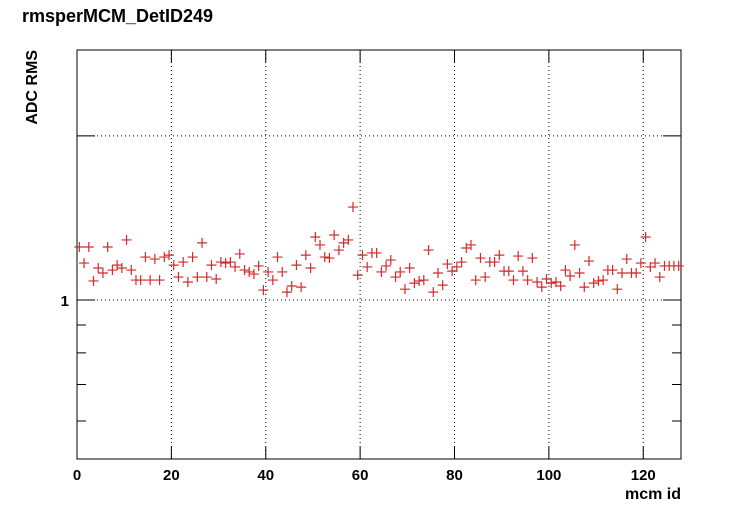 The width and height of the screenshot is (756, 511). What do you see at coordinates (171, 475) in the screenshot?
I see `x-tick-label: 20` at bounding box center [171, 475].